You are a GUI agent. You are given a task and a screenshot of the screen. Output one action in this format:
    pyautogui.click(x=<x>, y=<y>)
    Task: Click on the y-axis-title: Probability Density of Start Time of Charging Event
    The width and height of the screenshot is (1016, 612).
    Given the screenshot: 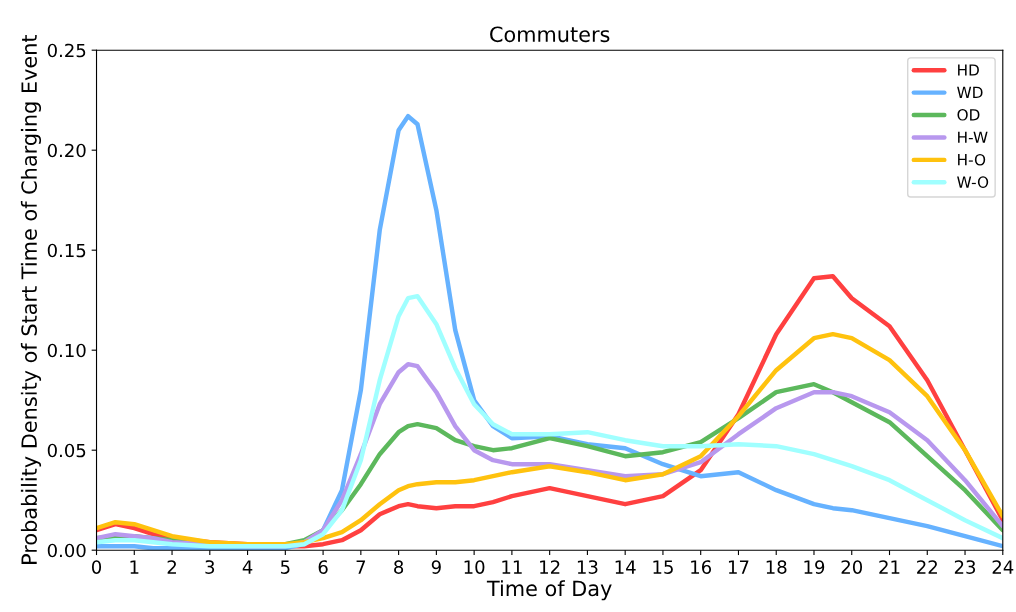 What is the action you would take?
    pyautogui.click(x=31, y=299)
    